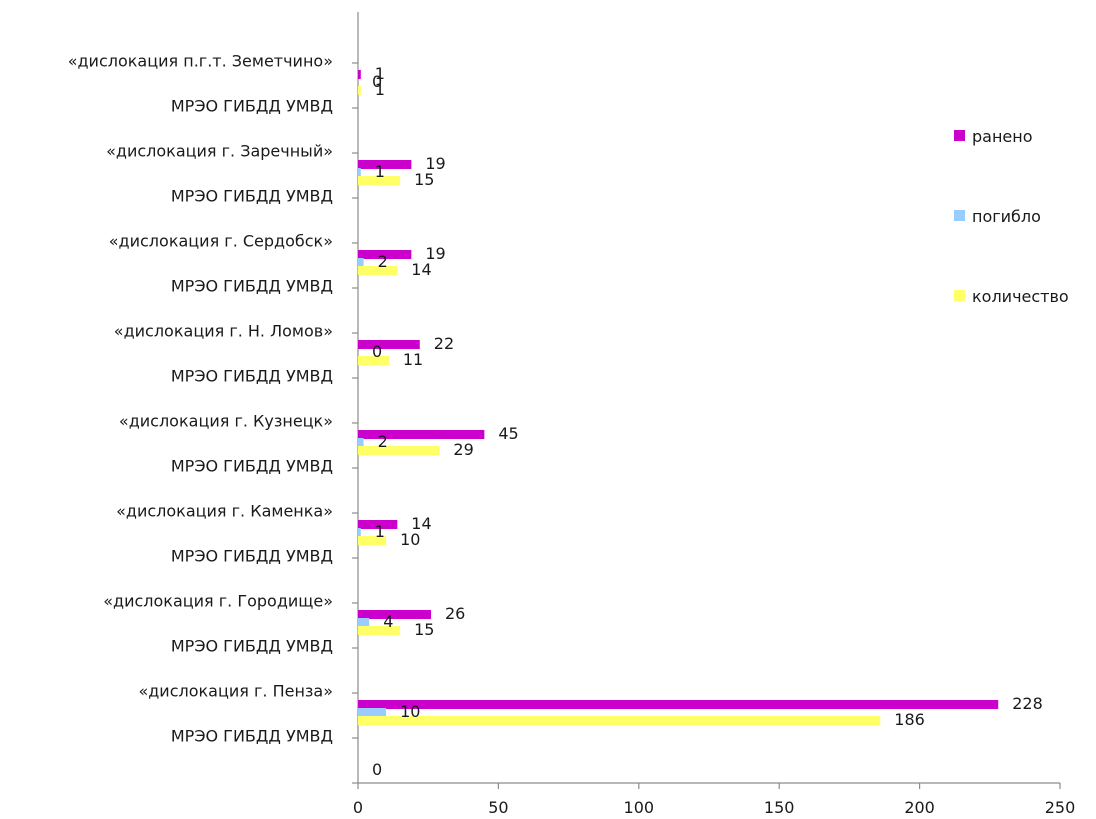 The height and width of the screenshot is (819, 1096). I want to click on data-label-ранено: 45, so click(508, 433).